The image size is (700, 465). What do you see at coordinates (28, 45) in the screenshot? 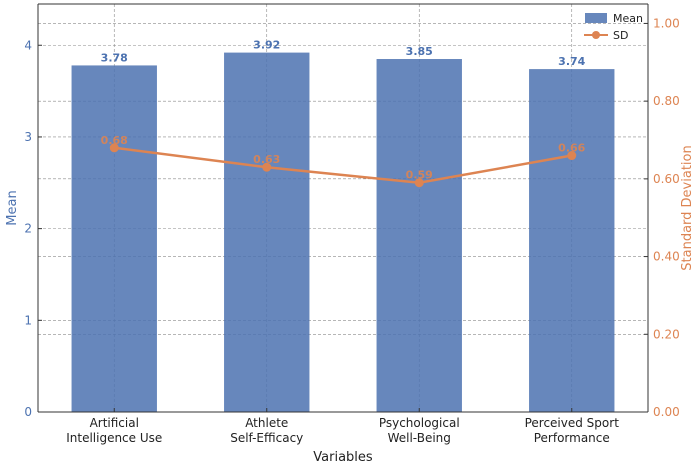
I see `left-tick-label-4: 4` at bounding box center [28, 45].